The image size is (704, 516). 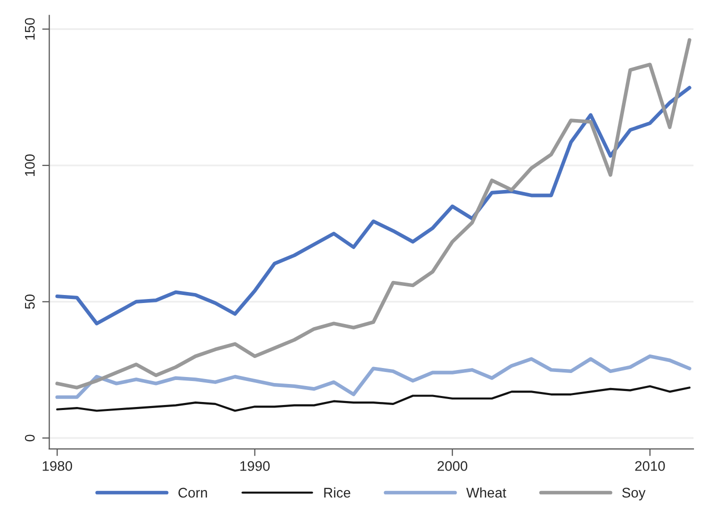 What do you see at coordinates (29, 29) in the screenshot?
I see `y-tick-label: 150` at bounding box center [29, 29].